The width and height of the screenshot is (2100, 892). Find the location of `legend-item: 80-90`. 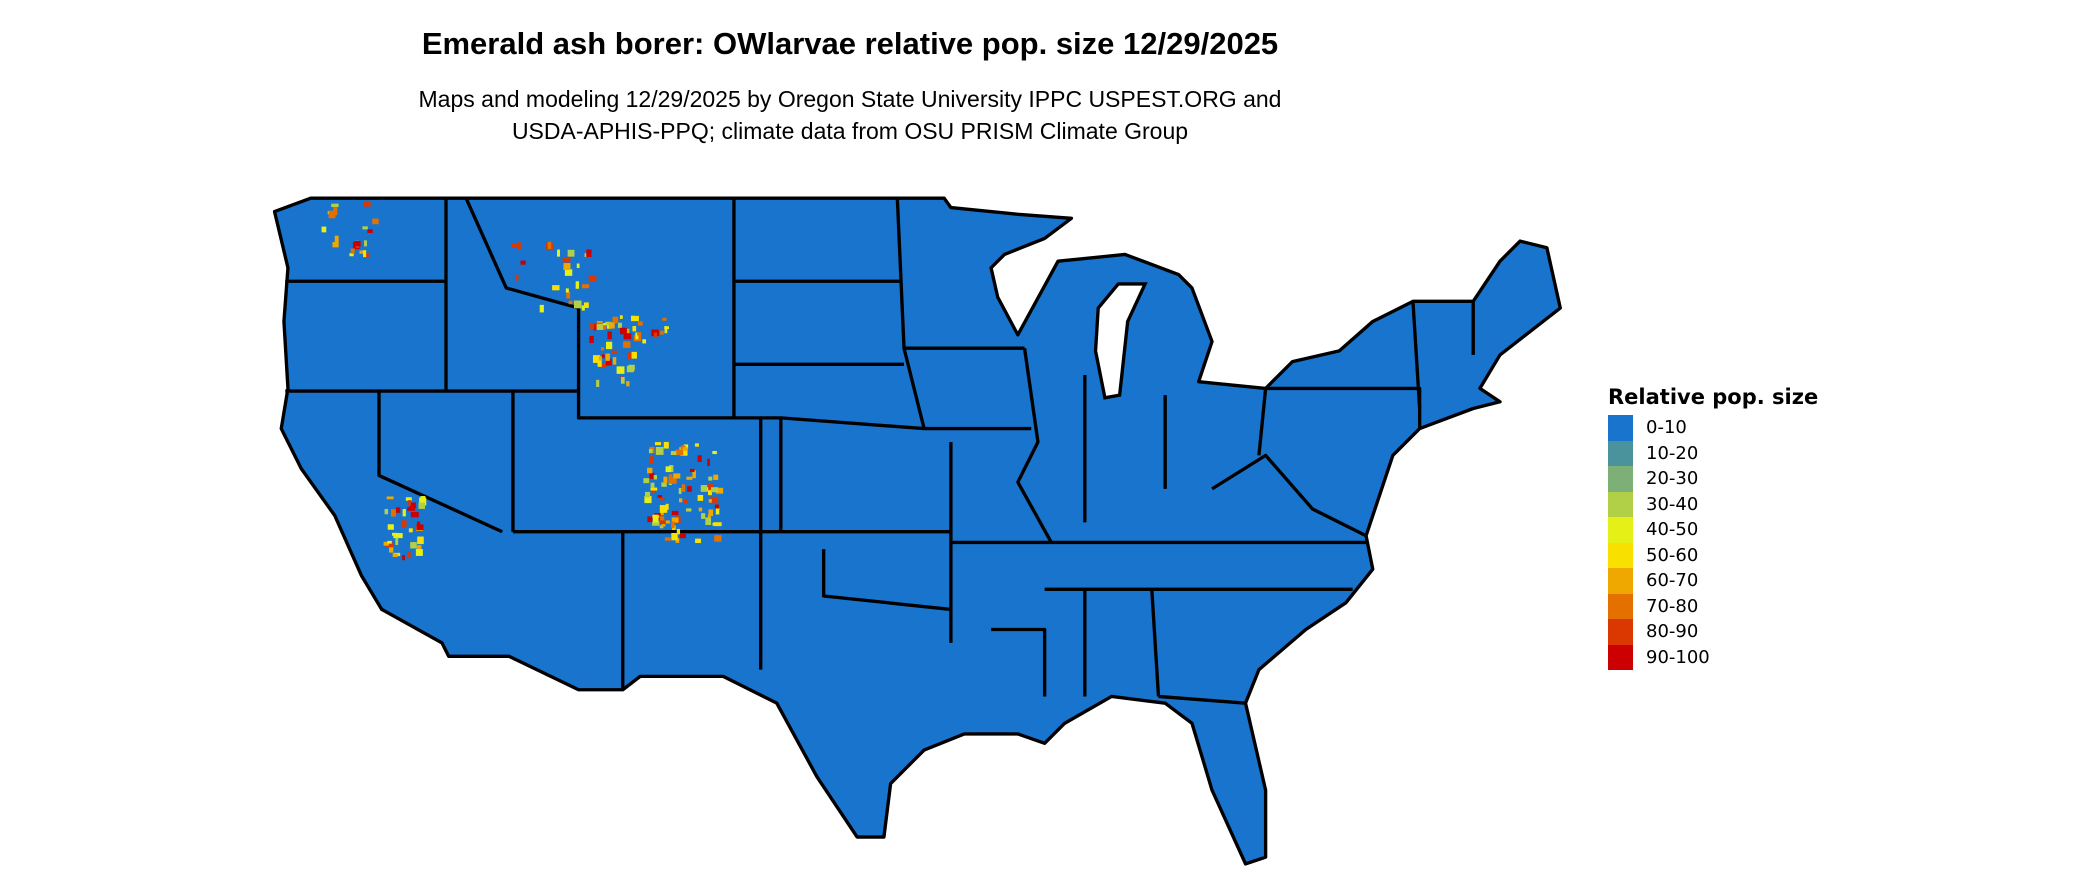

legend-item: 80-90 is located at coordinates (1713, 632).